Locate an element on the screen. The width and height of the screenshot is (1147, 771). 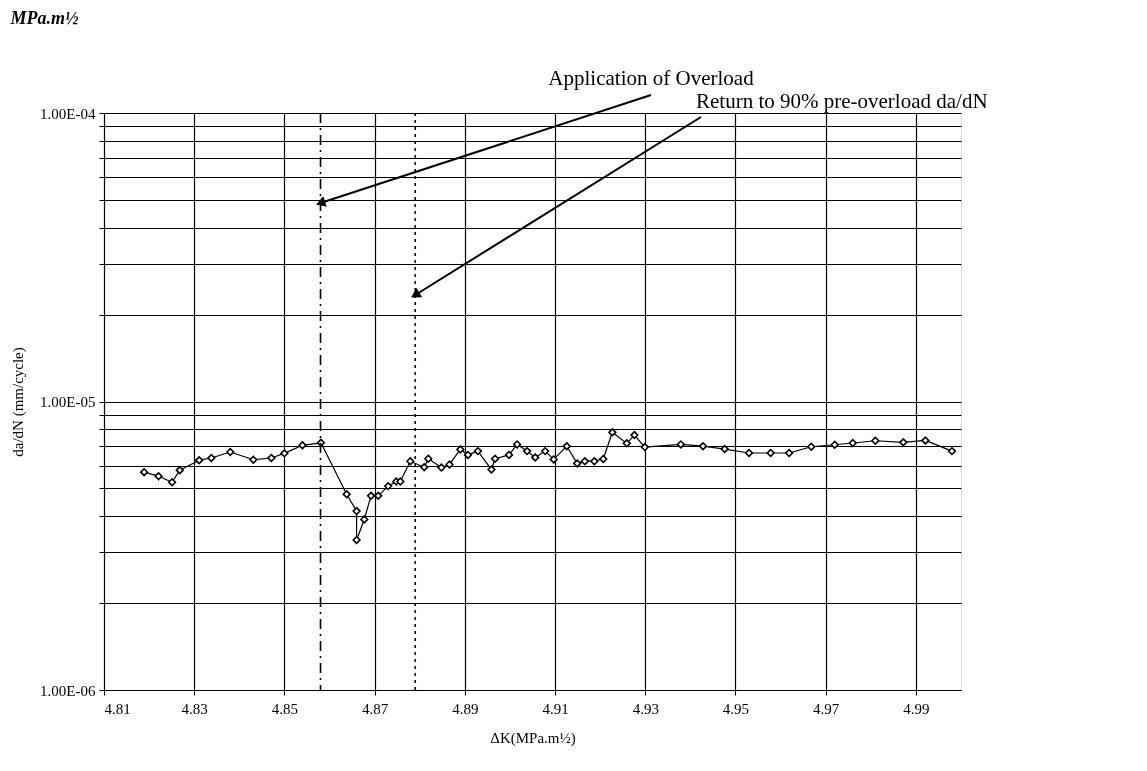
x-axis-title: ΔK(MPa.m½) is located at coordinates (533, 738).